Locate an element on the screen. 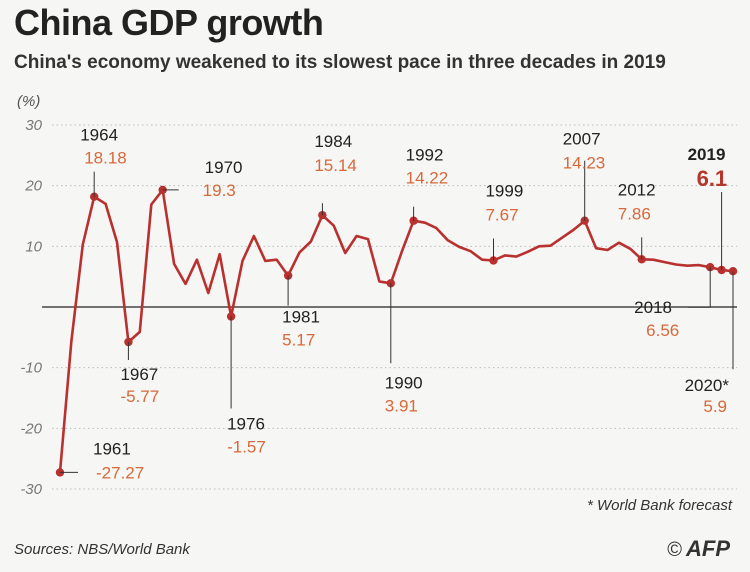  data-point-1964 is located at coordinates (94, 196).